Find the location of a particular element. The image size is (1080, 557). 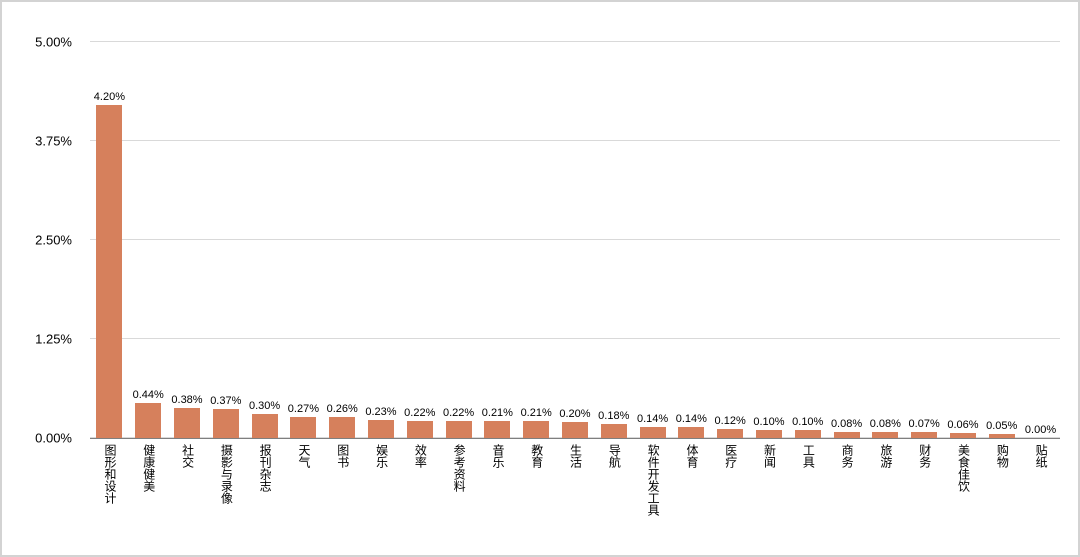

x-axis-label: 参考资料 is located at coordinates (459, 468).